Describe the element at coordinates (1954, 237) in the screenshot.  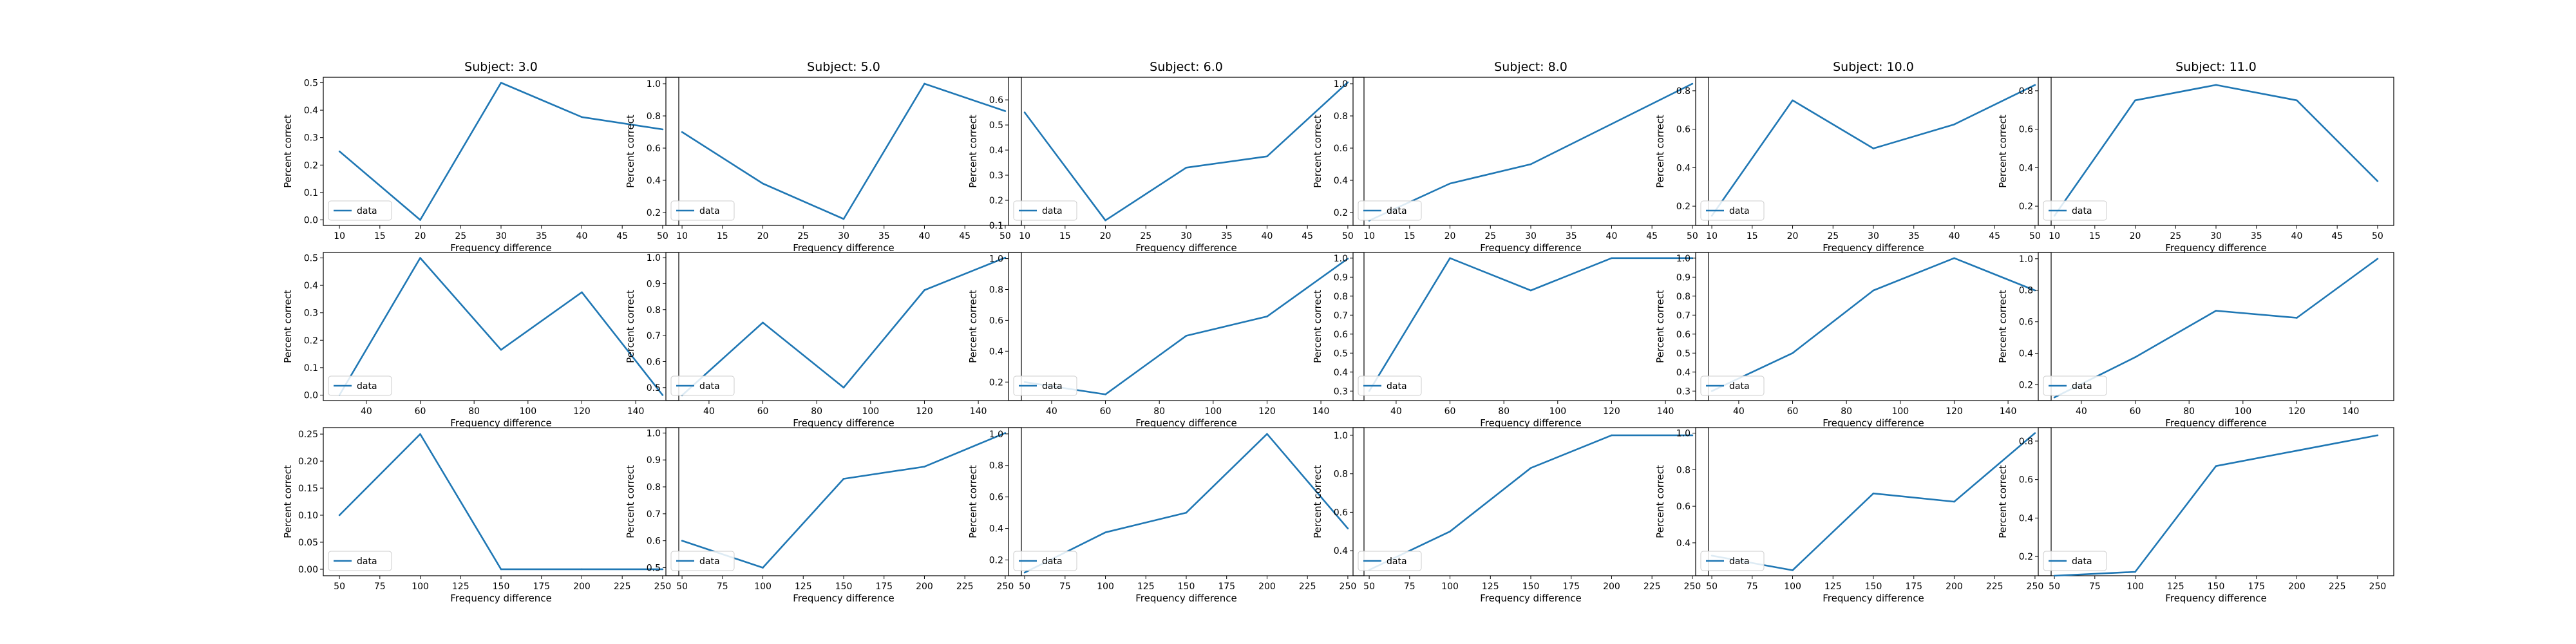
I see `x-tick-label: 40` at that location.